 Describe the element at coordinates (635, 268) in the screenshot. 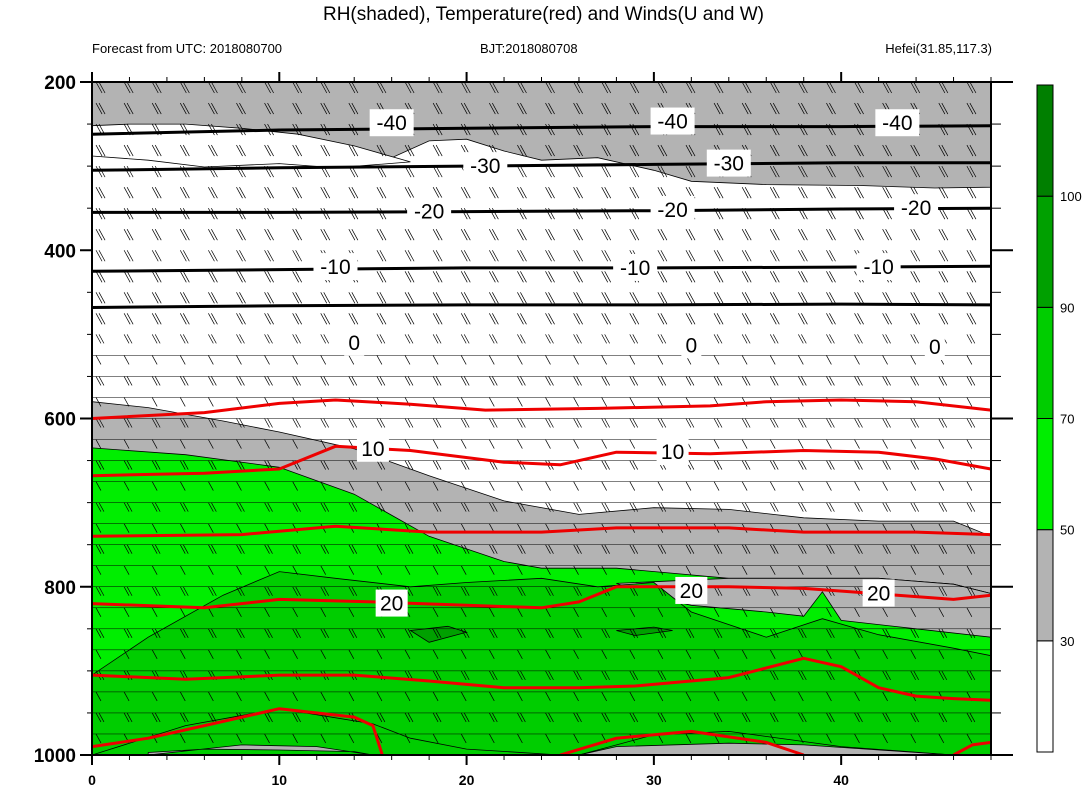

I see `contour-label: -10` at that location.